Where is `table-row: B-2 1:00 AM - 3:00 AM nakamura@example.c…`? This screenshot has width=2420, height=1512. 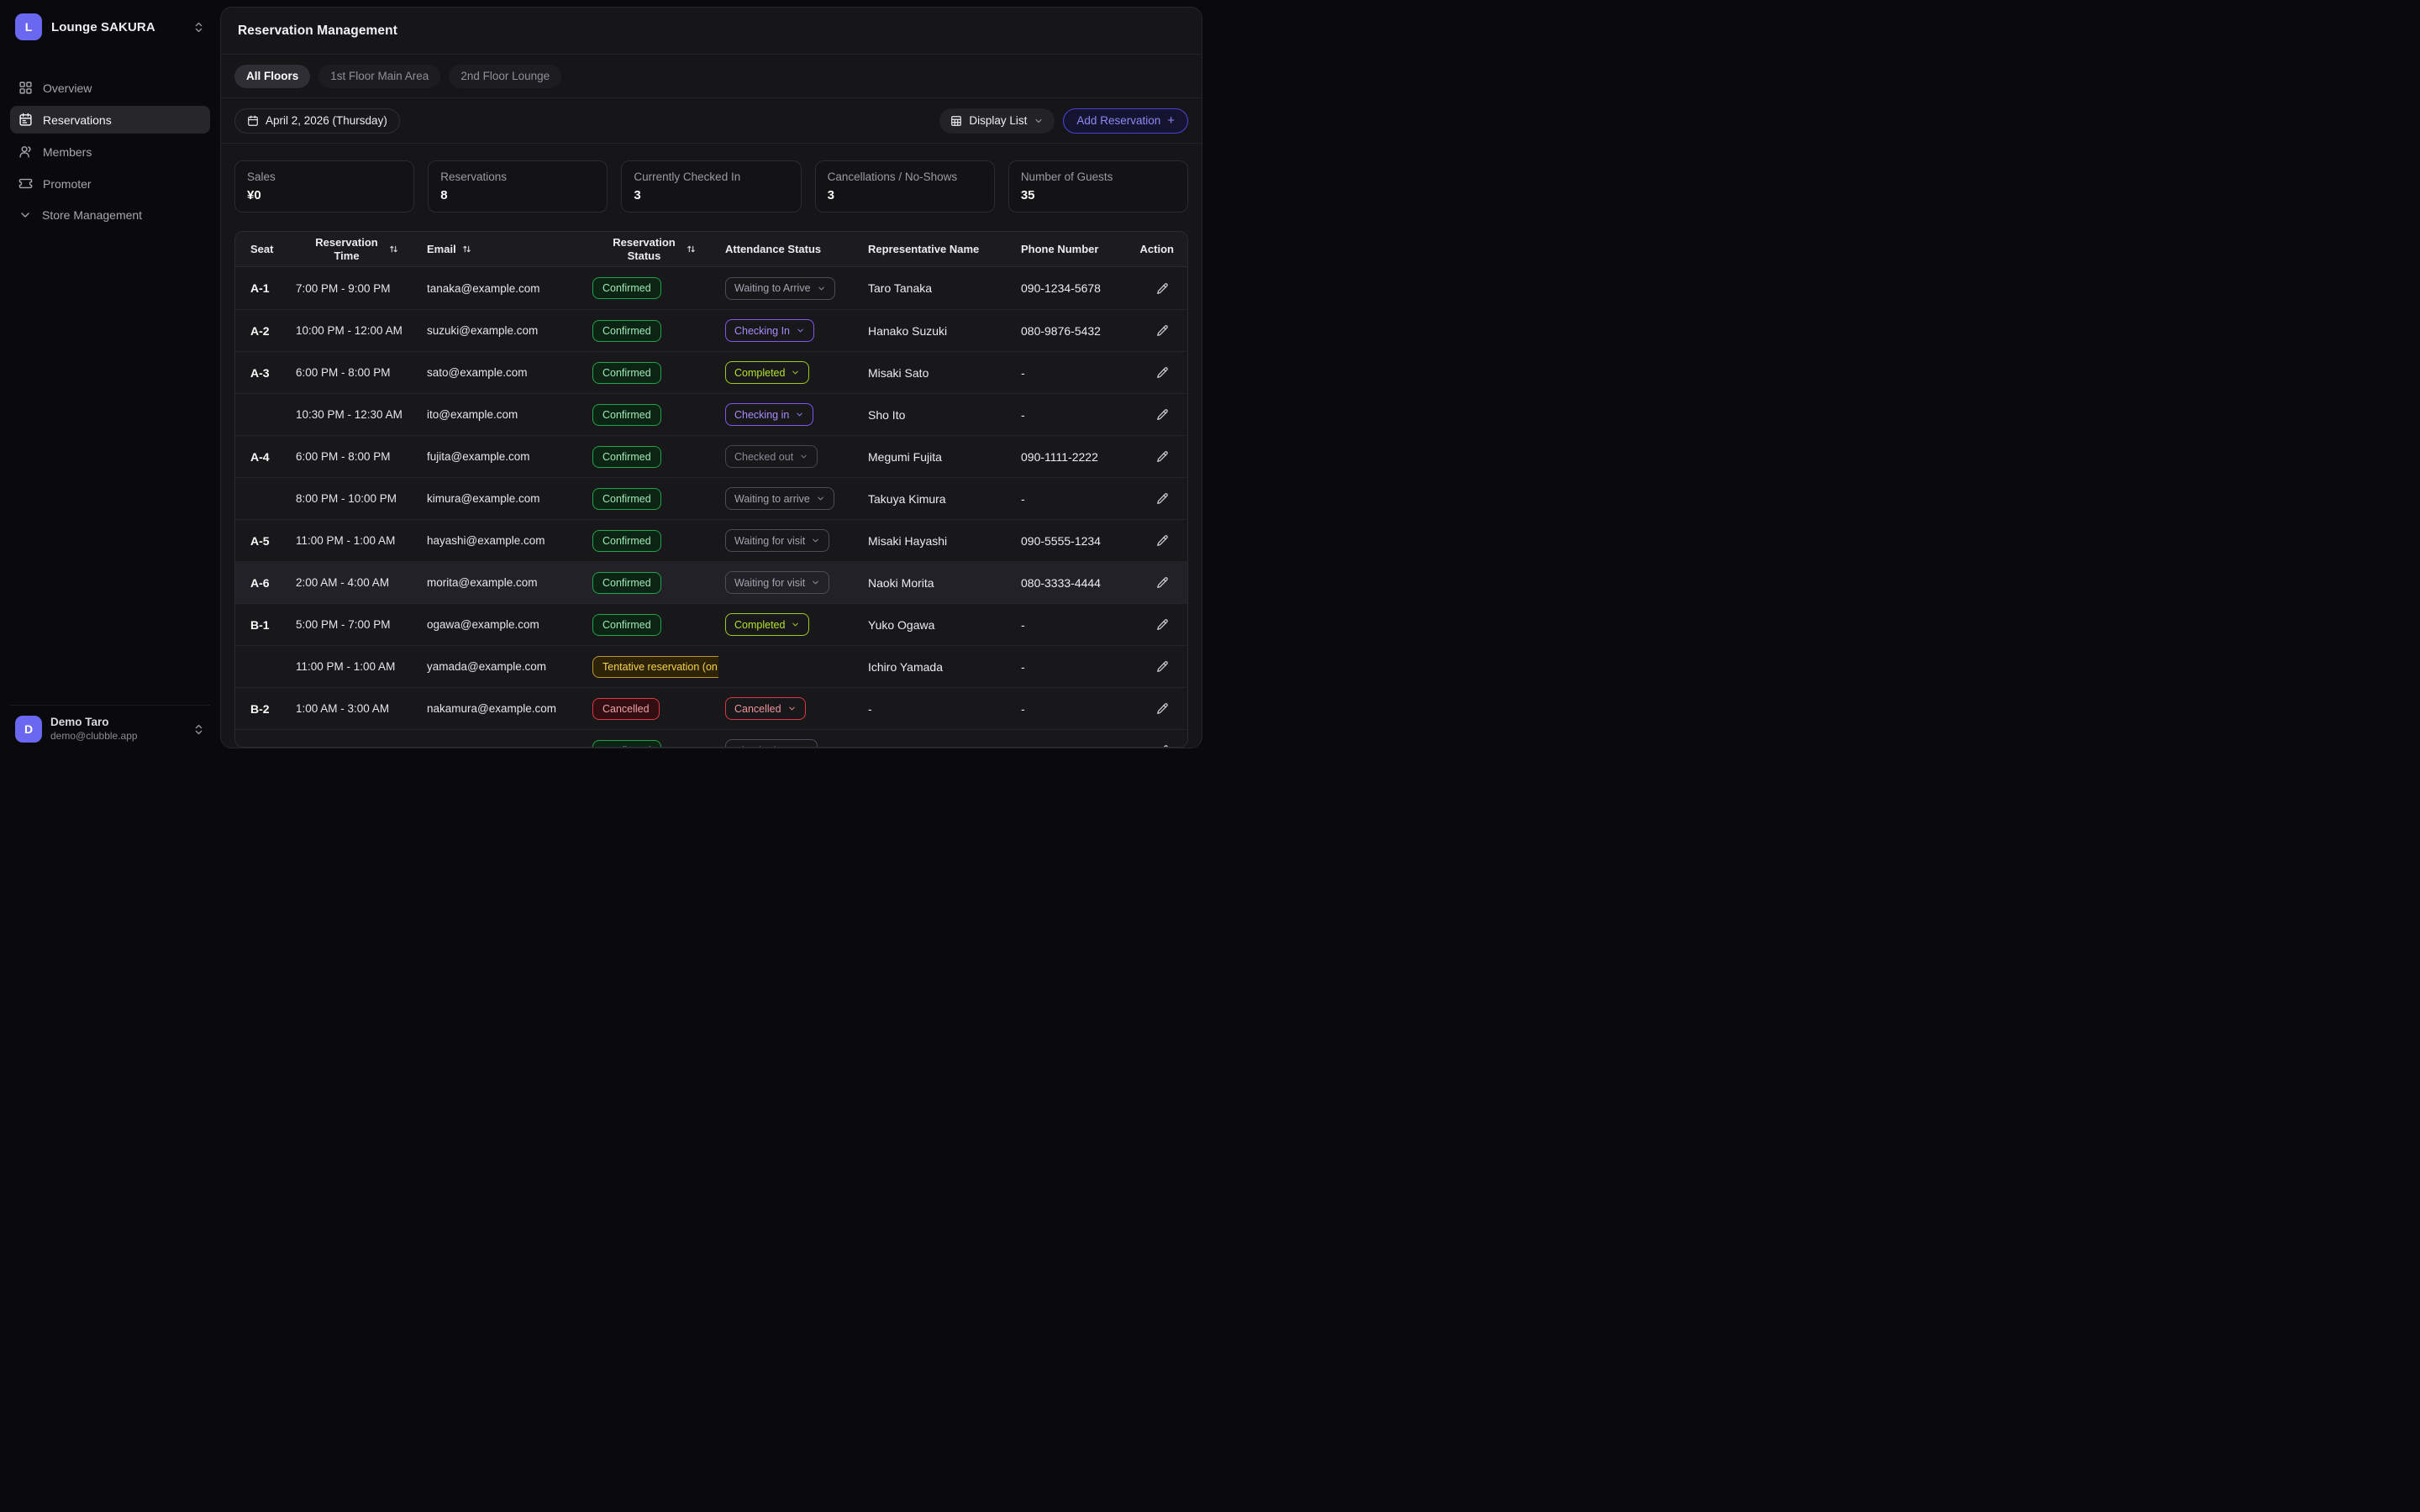 table-row: B-2 1:00 AM - 3:00 AM nakamura@example.c… is located at coordinates (711, 708).